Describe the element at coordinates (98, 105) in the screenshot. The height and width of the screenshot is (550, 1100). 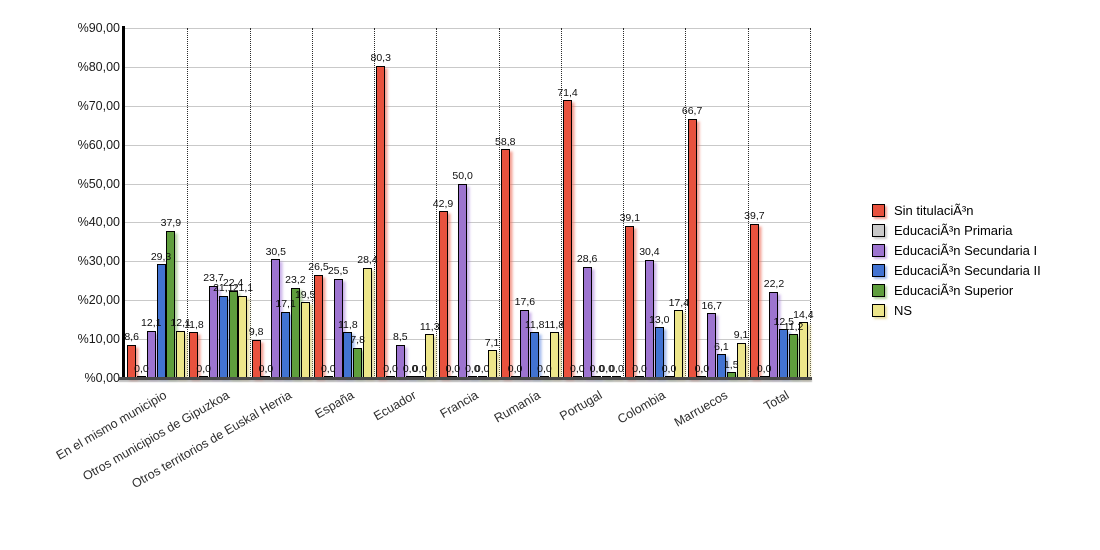
I see `y-axis-tick-label: %70,00` at that location.